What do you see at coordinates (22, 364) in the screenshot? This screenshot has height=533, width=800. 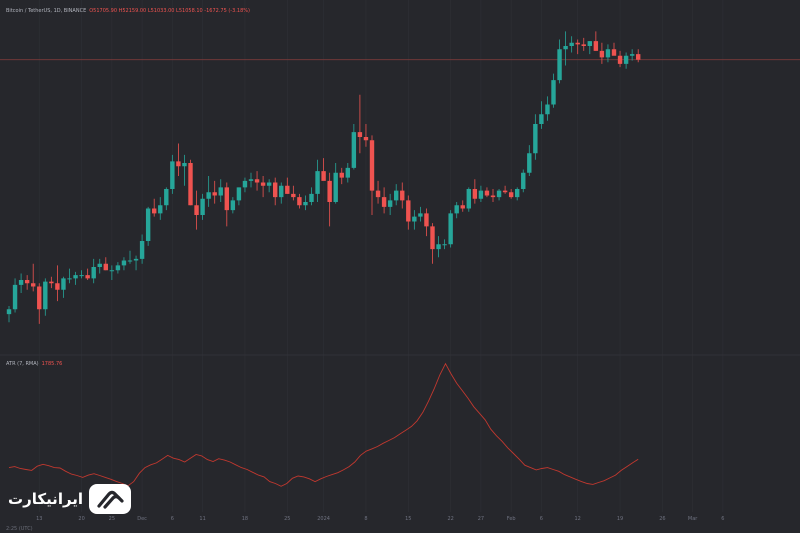 I see `atr-label: ATR (7, RMA)` at bounding box center [22, 364].